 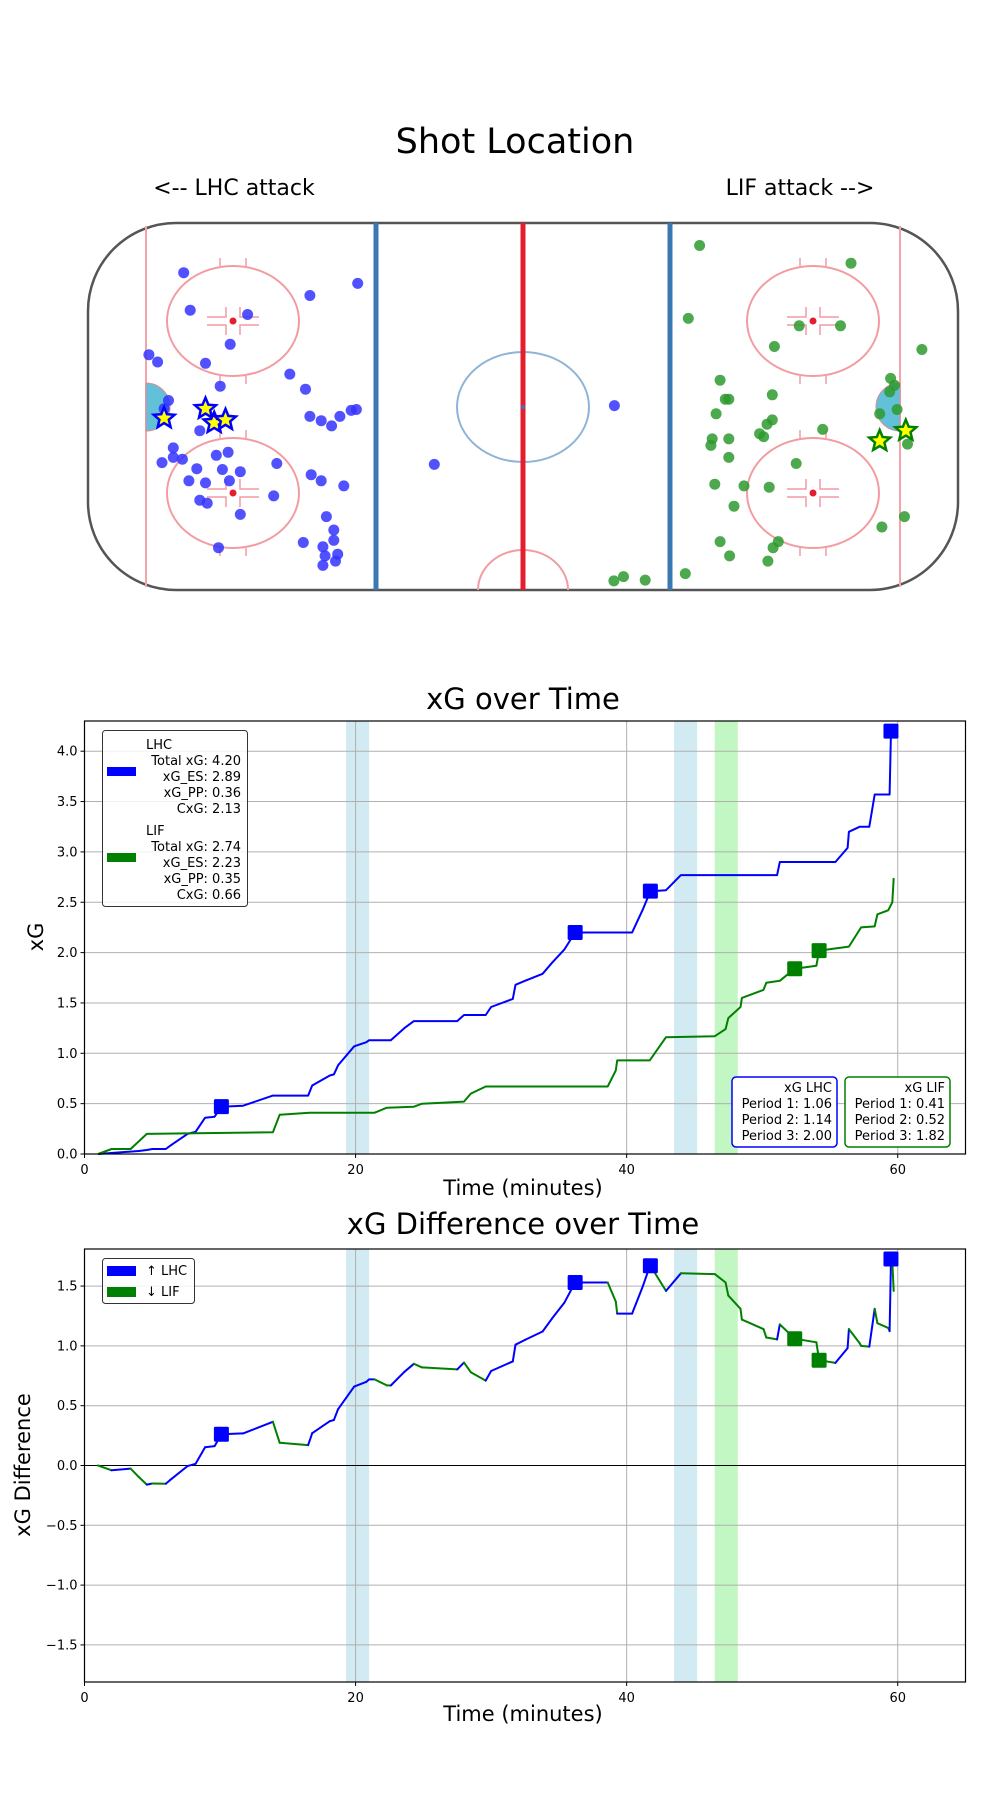 What do you see at coordinates (163, 1292) in the screenshot?
I see `legend-entry: ↓ LIF` at bounding box center [163, 1292].